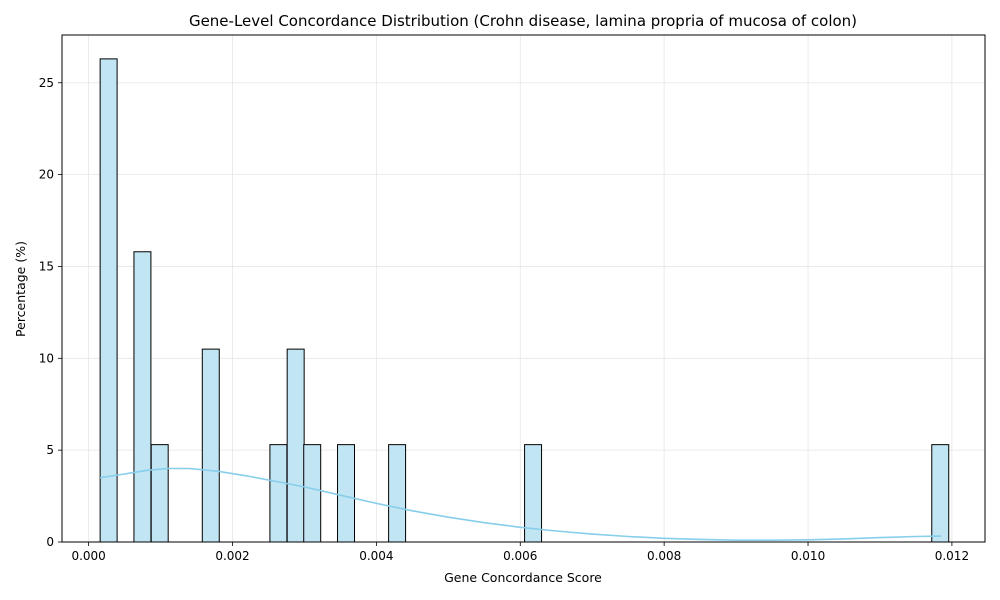 Image resolution: width=1000 pixels, height=600 pixels. Describe the element at coordinates (952, 556) in the screenshot. I see `x-tick-label: 0.012` at that location.